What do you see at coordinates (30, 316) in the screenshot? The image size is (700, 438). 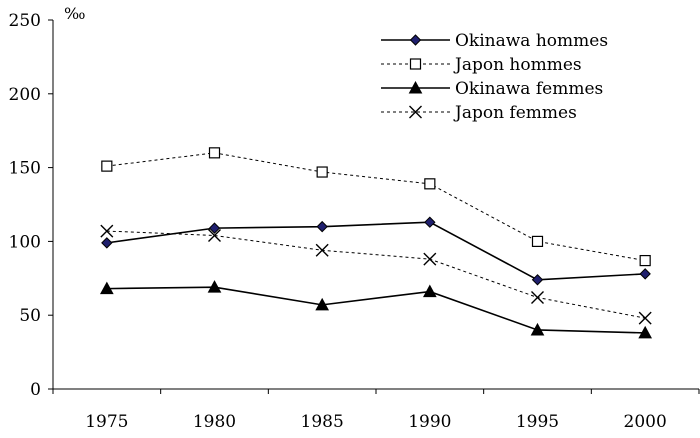 I see `y-tick-label: 50` at bounding box center [30, 316].